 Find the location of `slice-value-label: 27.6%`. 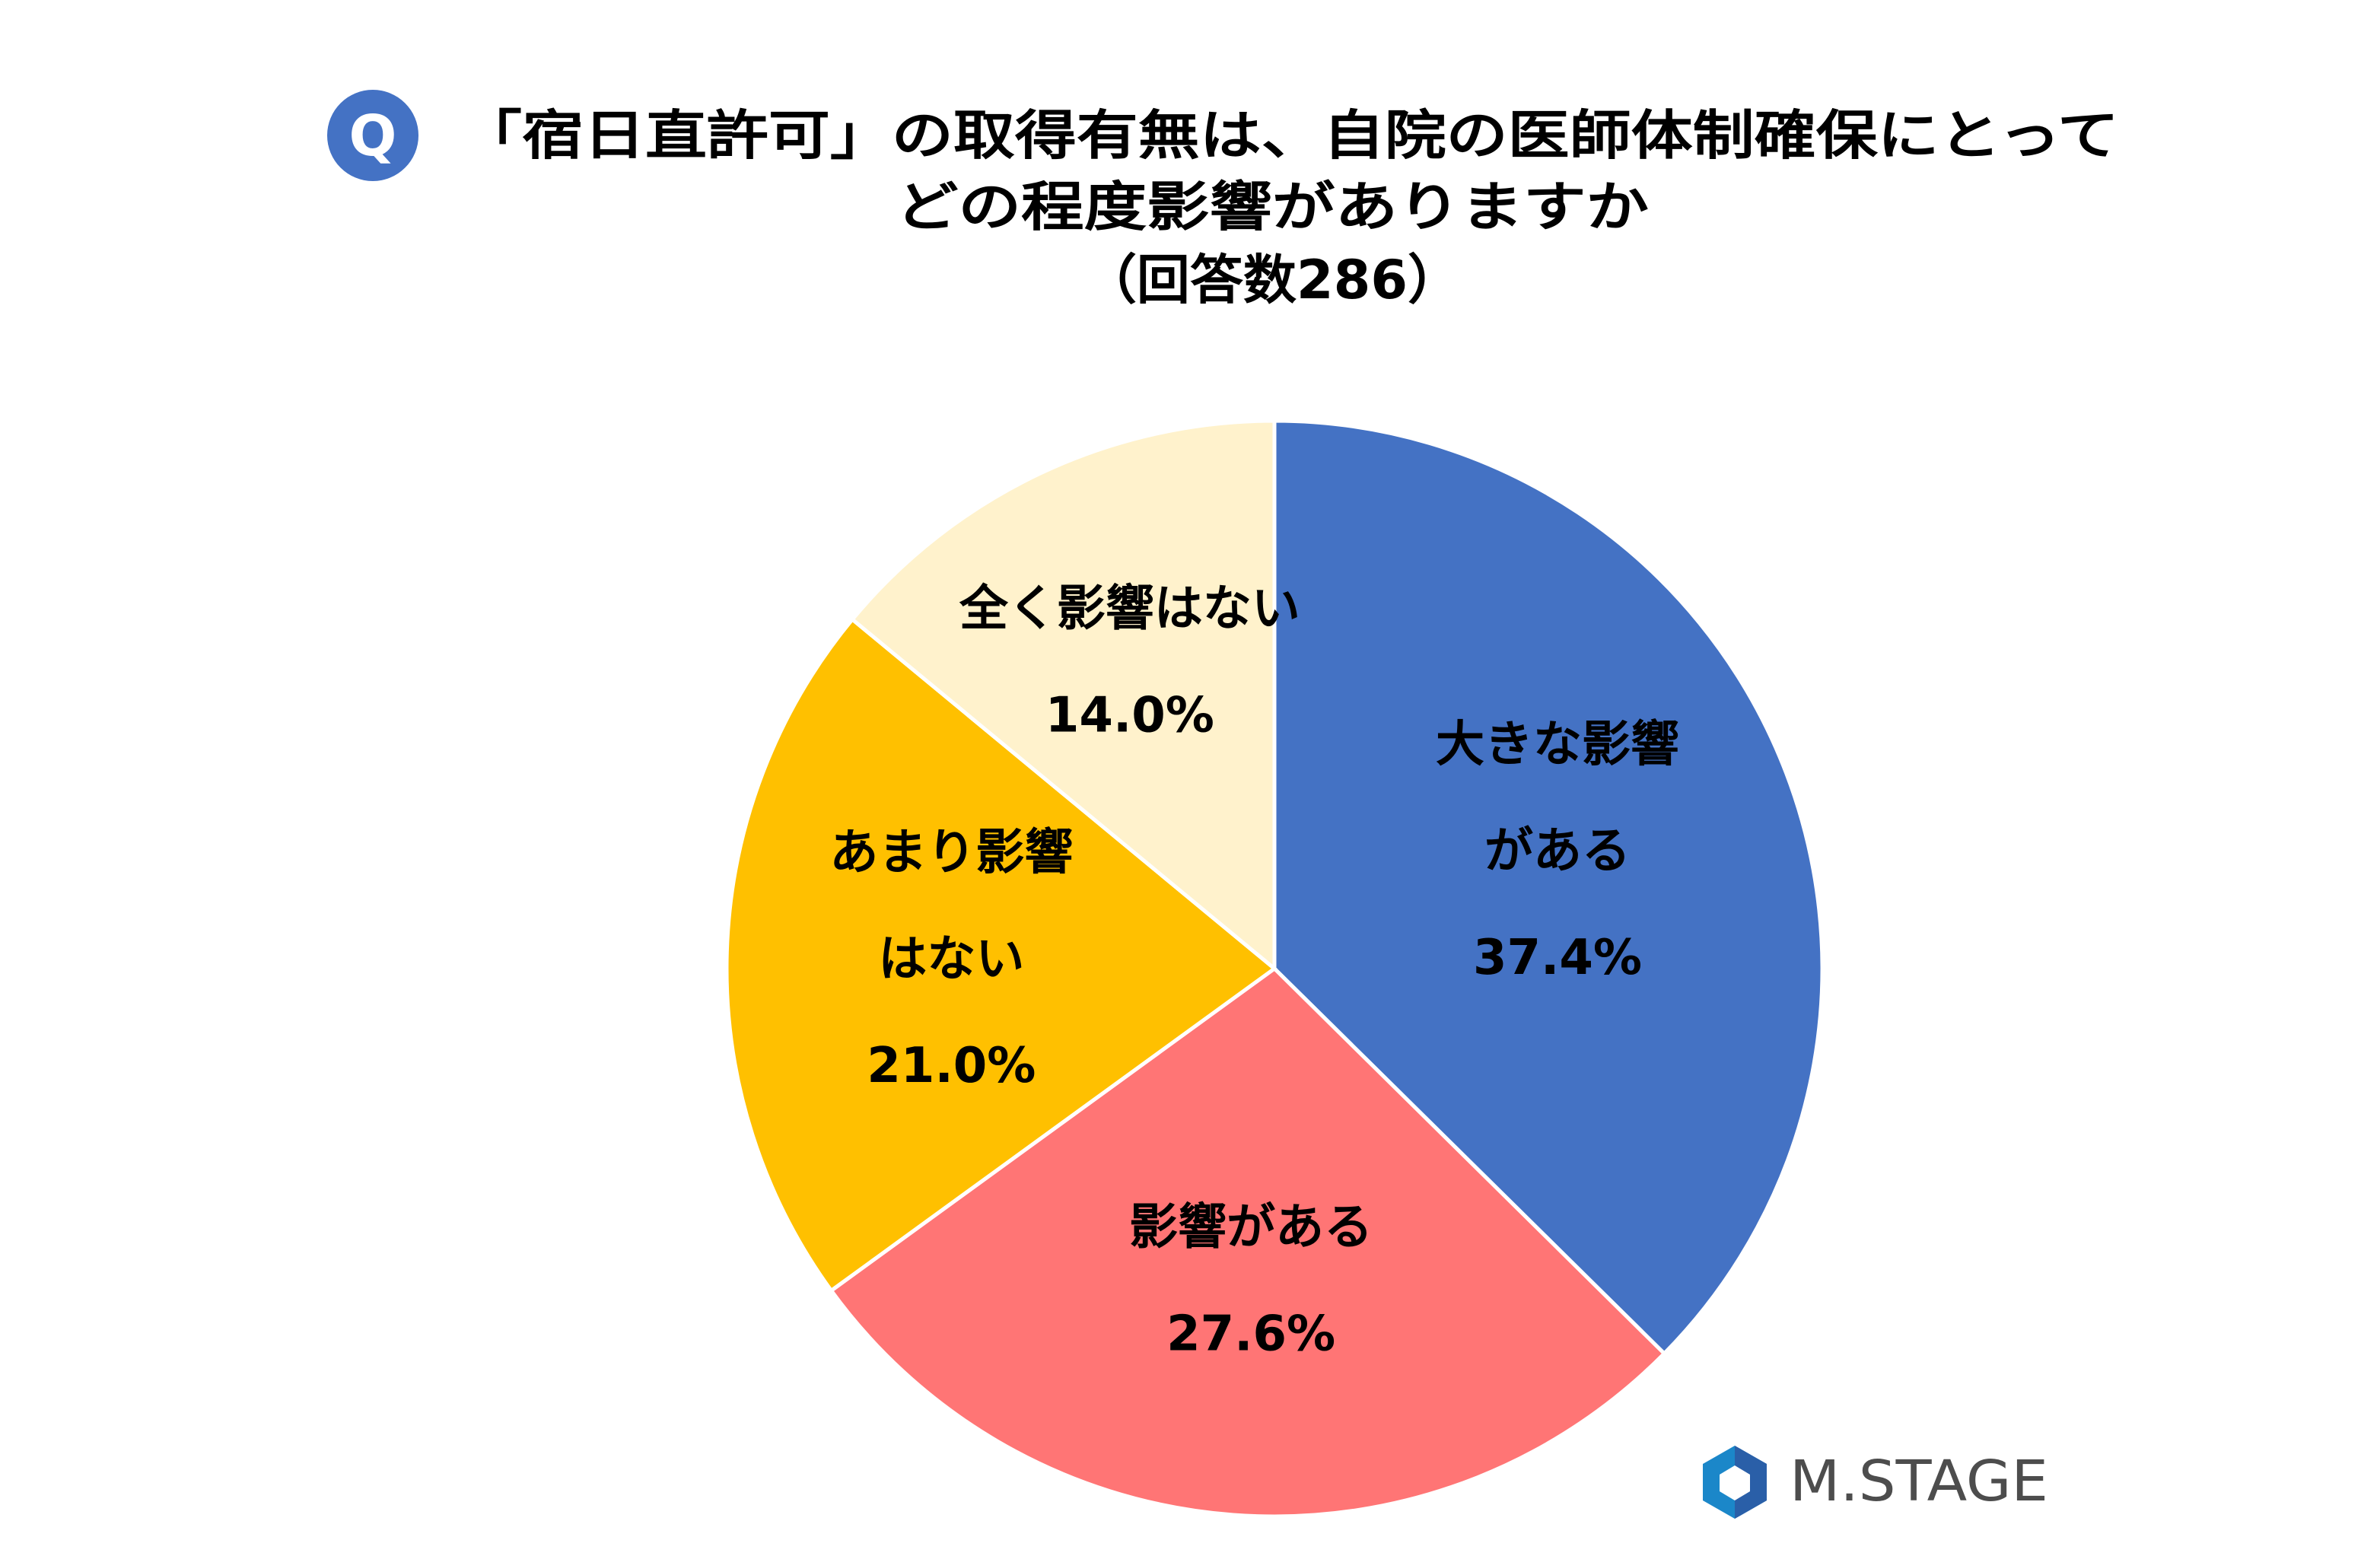

slice-value-label: 27.6% is located at coordinates (1250, 1334).